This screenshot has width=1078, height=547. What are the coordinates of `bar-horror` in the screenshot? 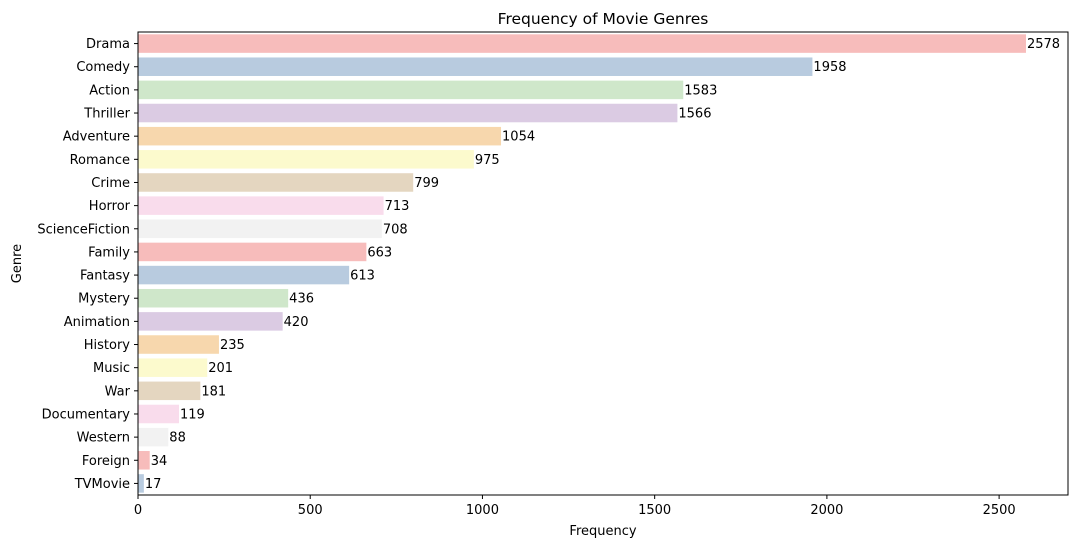 It's located at (261, 205).